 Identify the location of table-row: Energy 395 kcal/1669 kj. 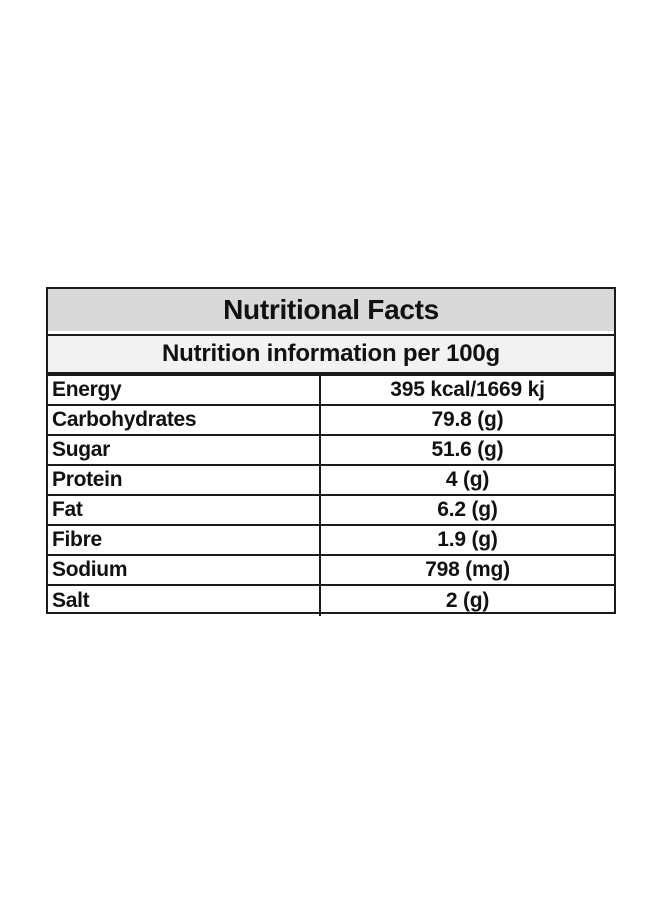
(331, 391).